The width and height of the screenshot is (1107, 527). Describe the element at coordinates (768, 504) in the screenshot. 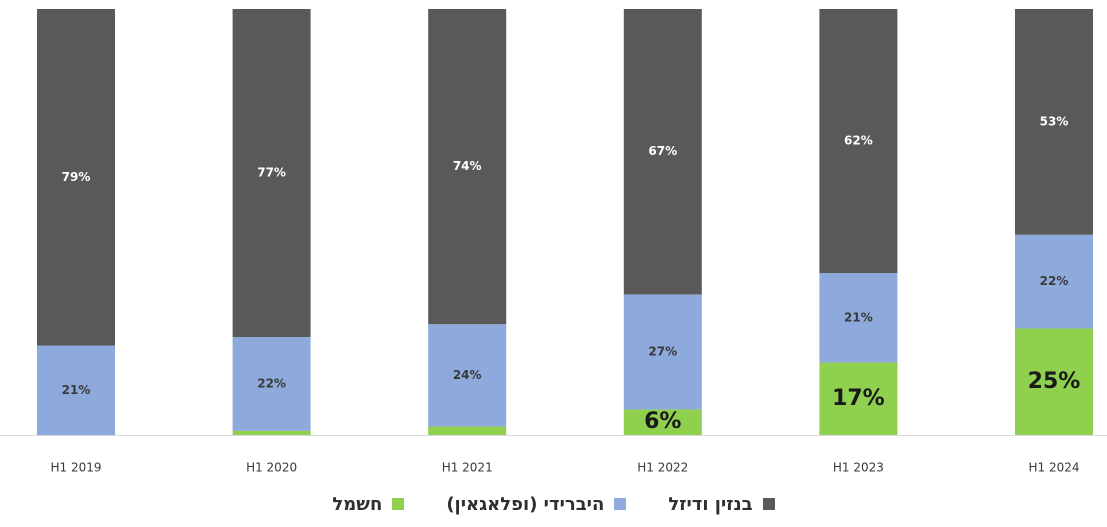

I see `legend-swatch-petrol-diesel` at that location.